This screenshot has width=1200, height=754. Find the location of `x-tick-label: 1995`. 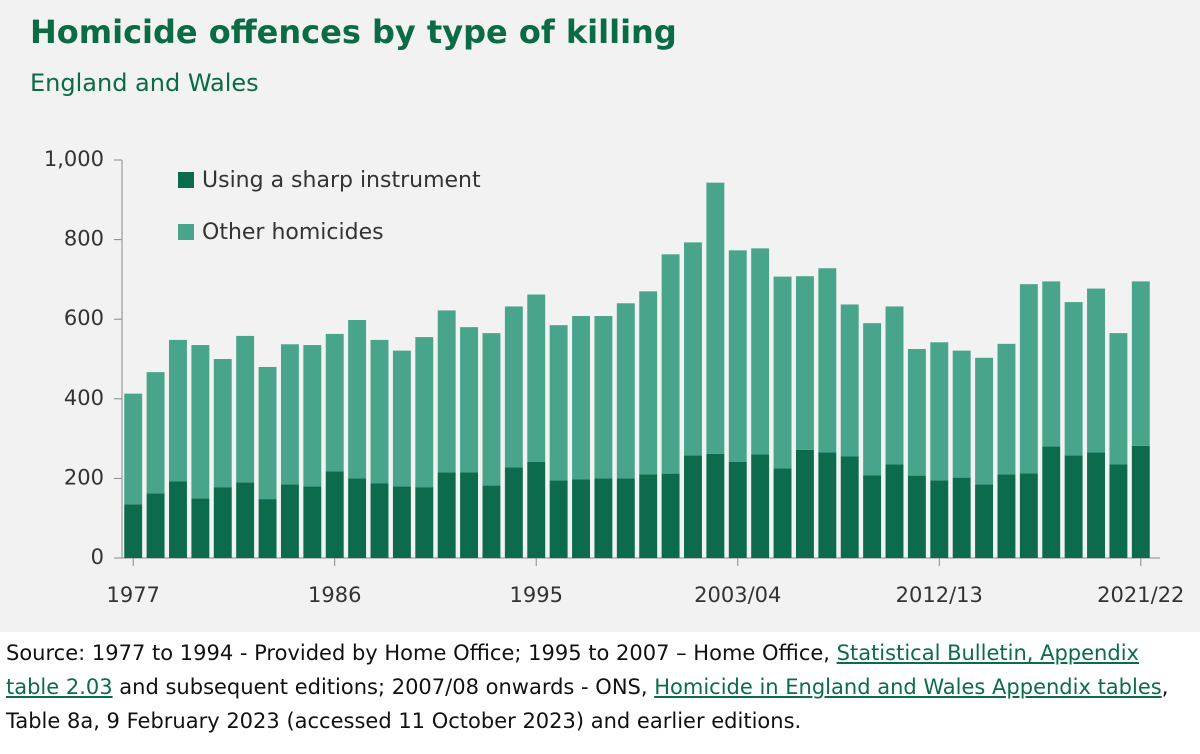

x-tick-label: 1995 is located at coordinates (536, 595).